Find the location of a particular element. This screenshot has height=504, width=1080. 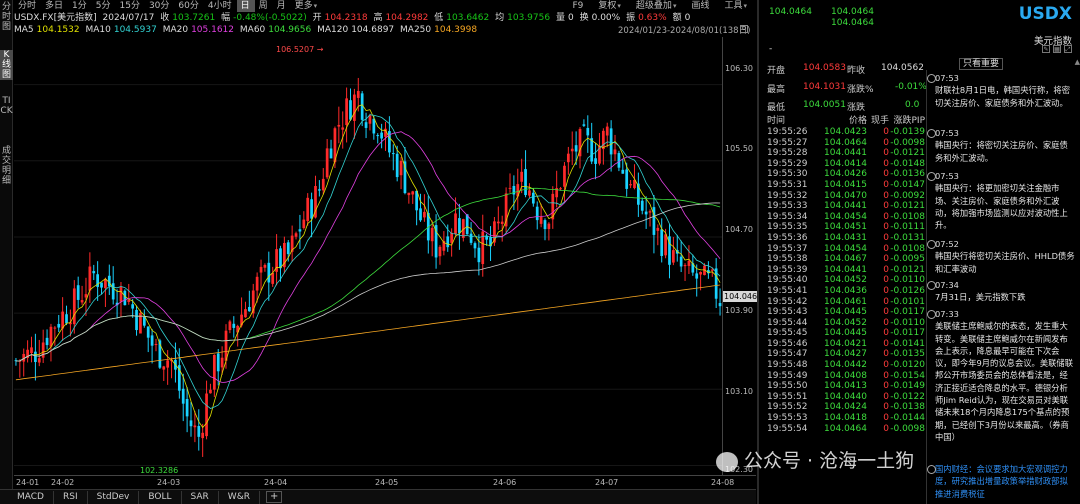

news-link-2: 财政部拟推进消费税征 is located at coordinates (1001, 487).